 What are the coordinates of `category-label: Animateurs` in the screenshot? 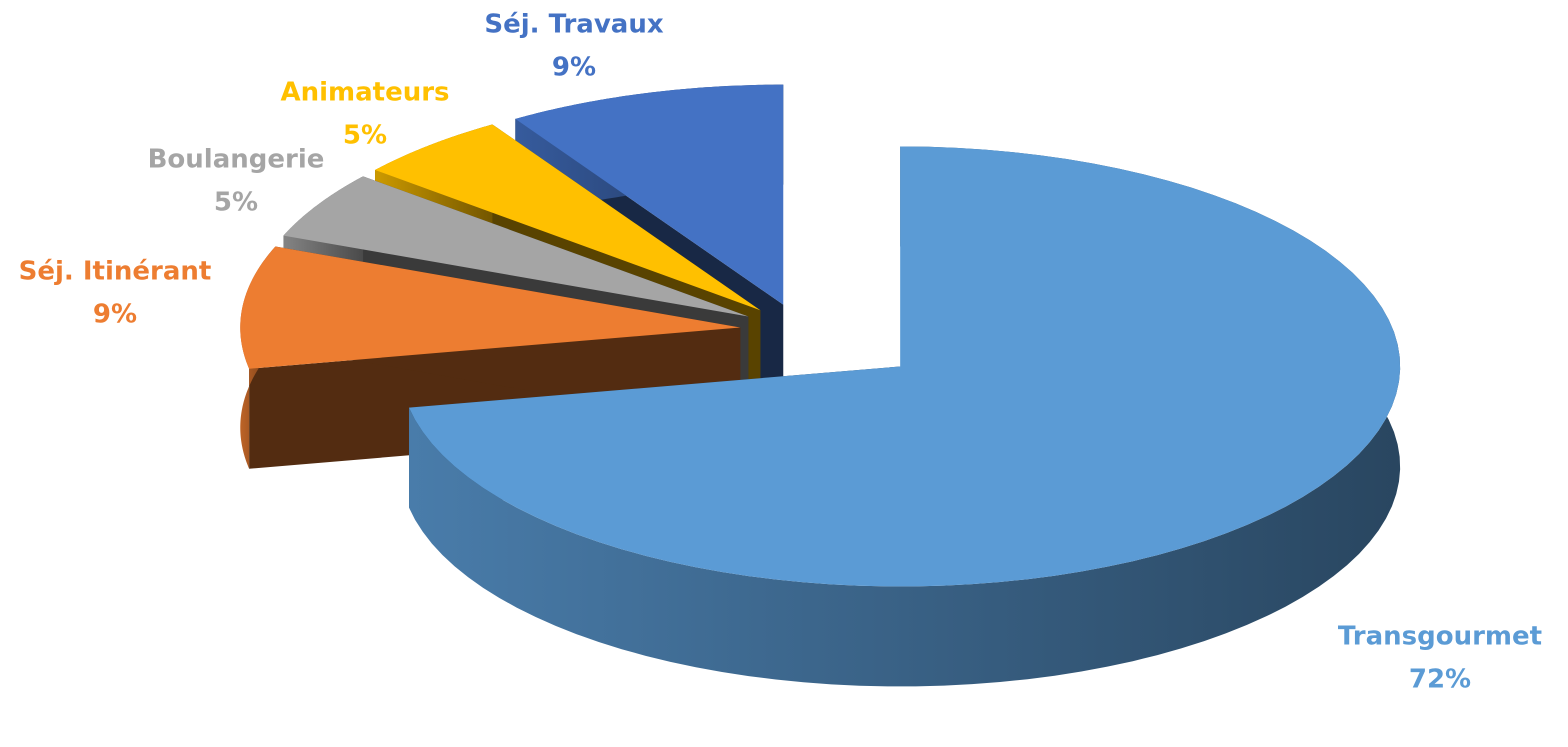 It's located at (364, 93).